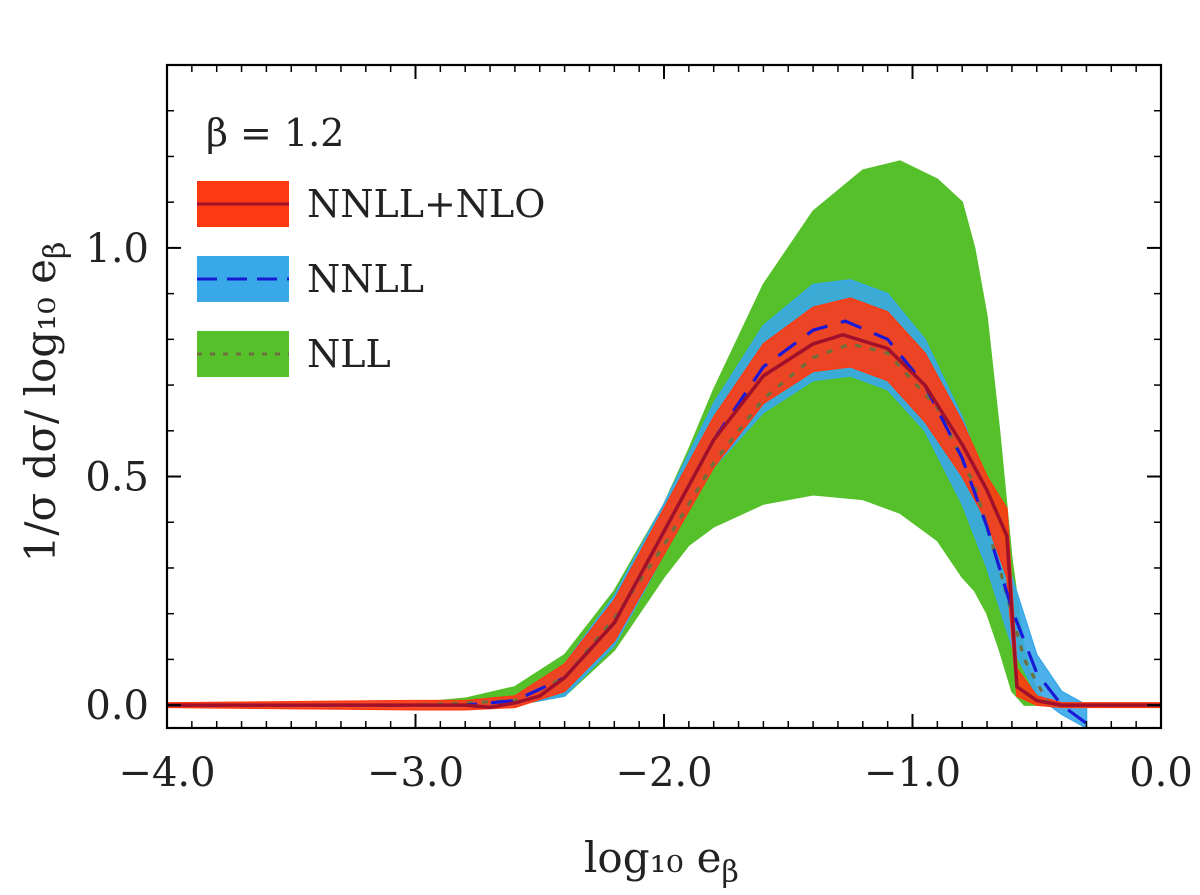  I want to click on x-tick-label: −3.0, so click(415, 773).